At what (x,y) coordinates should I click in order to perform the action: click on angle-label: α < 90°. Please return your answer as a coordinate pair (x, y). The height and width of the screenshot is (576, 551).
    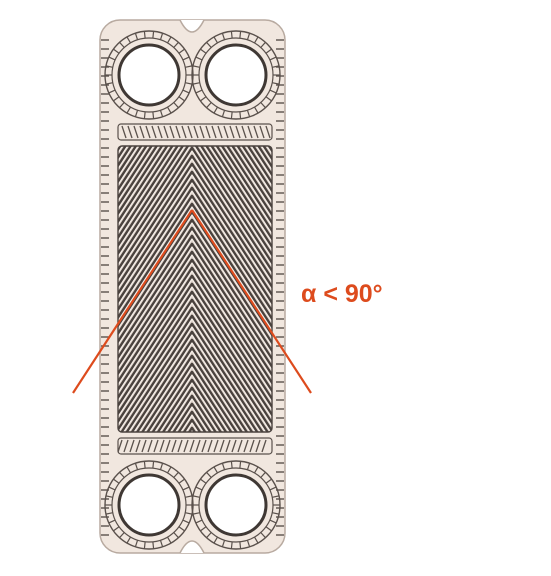
    Looking at the image, I should click on (342, 294).